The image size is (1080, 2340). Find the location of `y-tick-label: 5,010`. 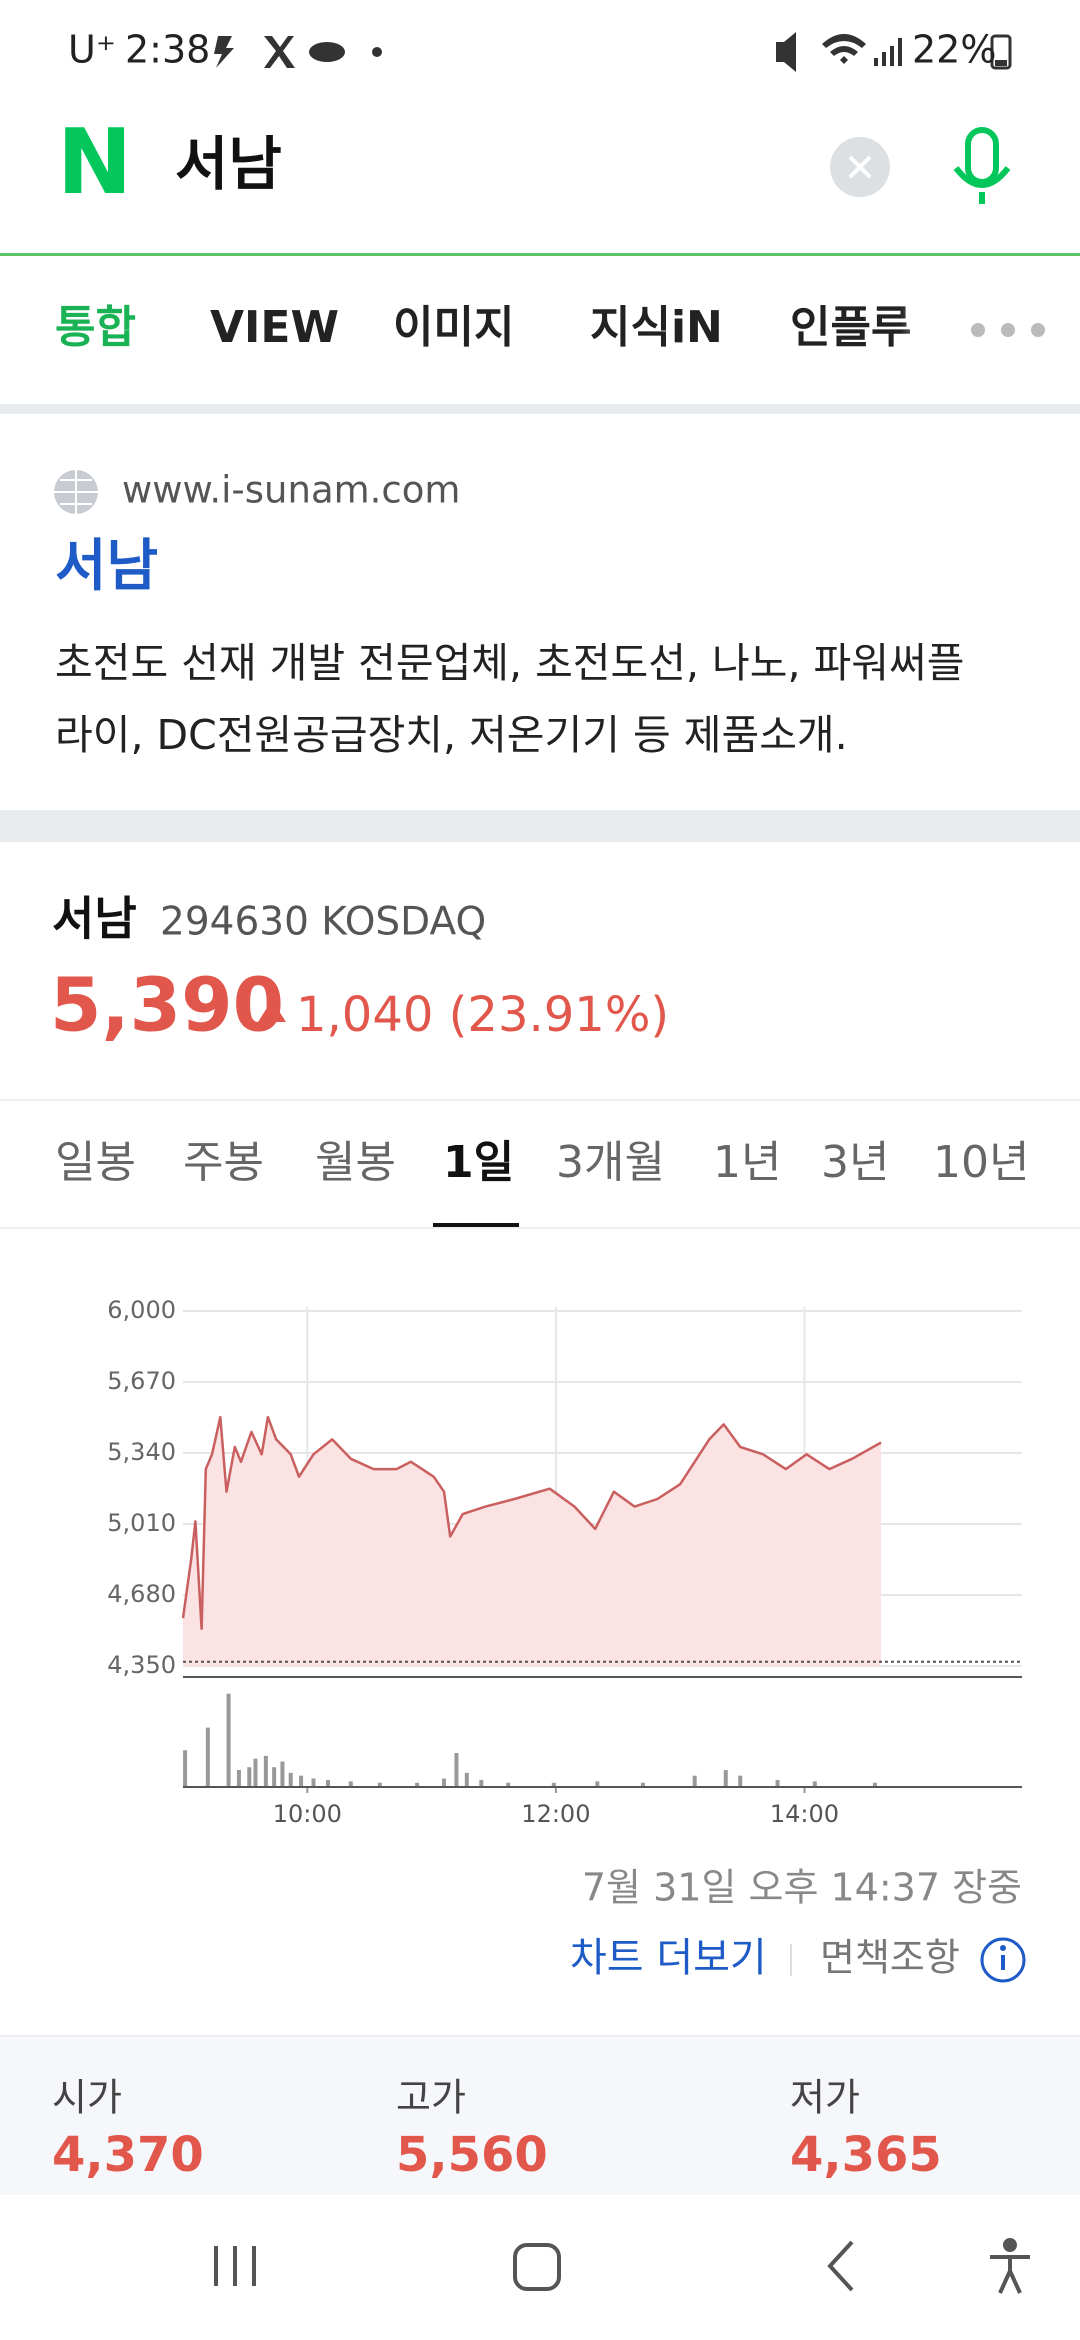

y-tick-label: 5,010 is located at coordinates (141, 1523).